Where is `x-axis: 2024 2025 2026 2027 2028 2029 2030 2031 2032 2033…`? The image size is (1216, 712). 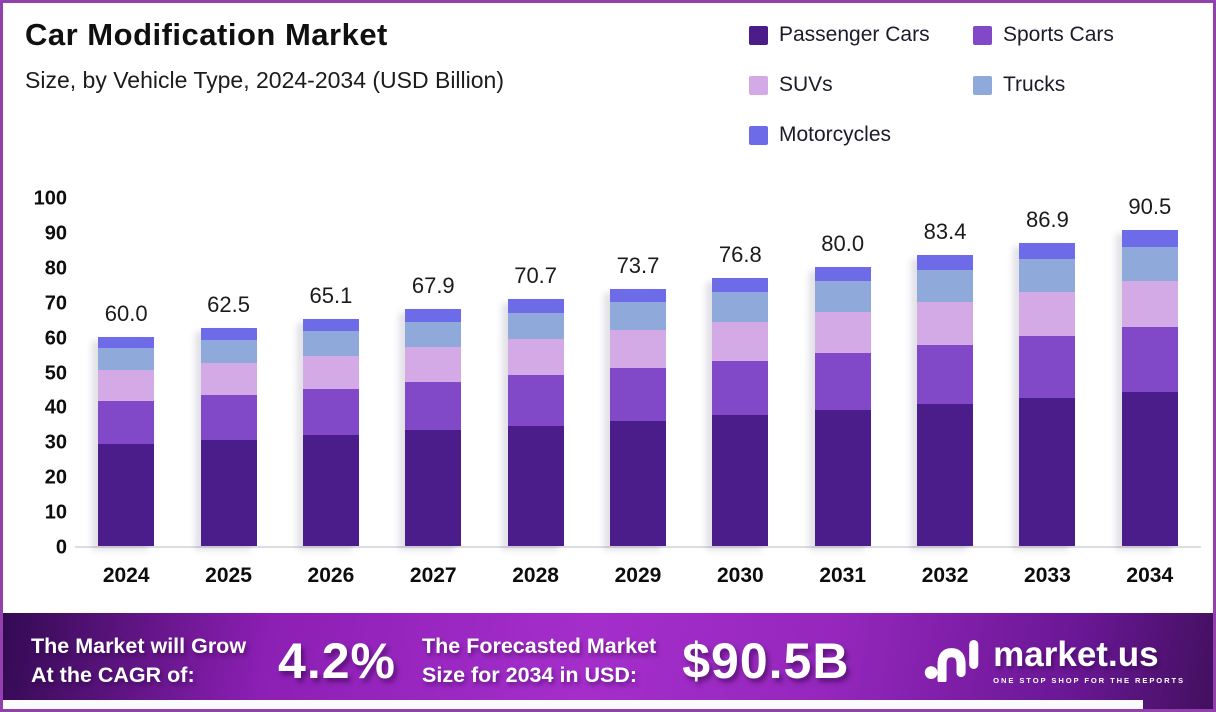
x-axis: 2024 2025 2026 2027 2028 2029 2030 2031 2032 2033… is located at coordinates (638, 576).